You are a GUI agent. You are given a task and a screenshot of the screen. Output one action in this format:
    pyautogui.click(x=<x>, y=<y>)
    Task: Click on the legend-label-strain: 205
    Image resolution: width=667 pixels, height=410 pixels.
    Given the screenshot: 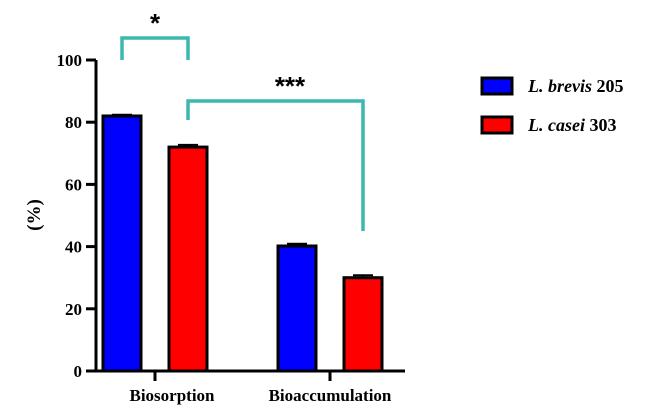 What is the action you would take?
    pyautogui.click(x=608, y=86)
    